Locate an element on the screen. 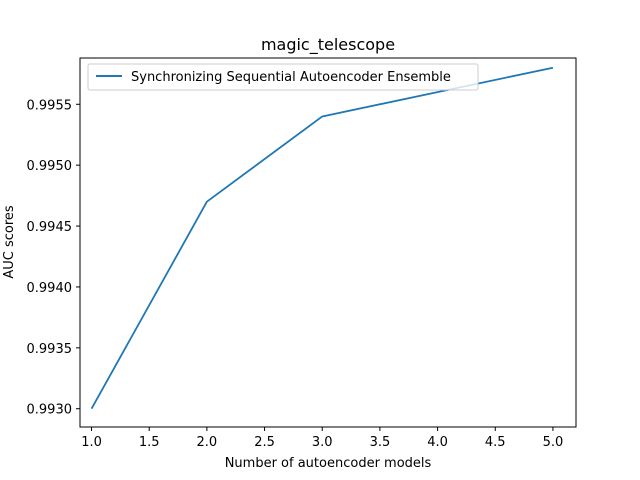  x-tick-label: 4.0 is located at coordinates (437, 442).